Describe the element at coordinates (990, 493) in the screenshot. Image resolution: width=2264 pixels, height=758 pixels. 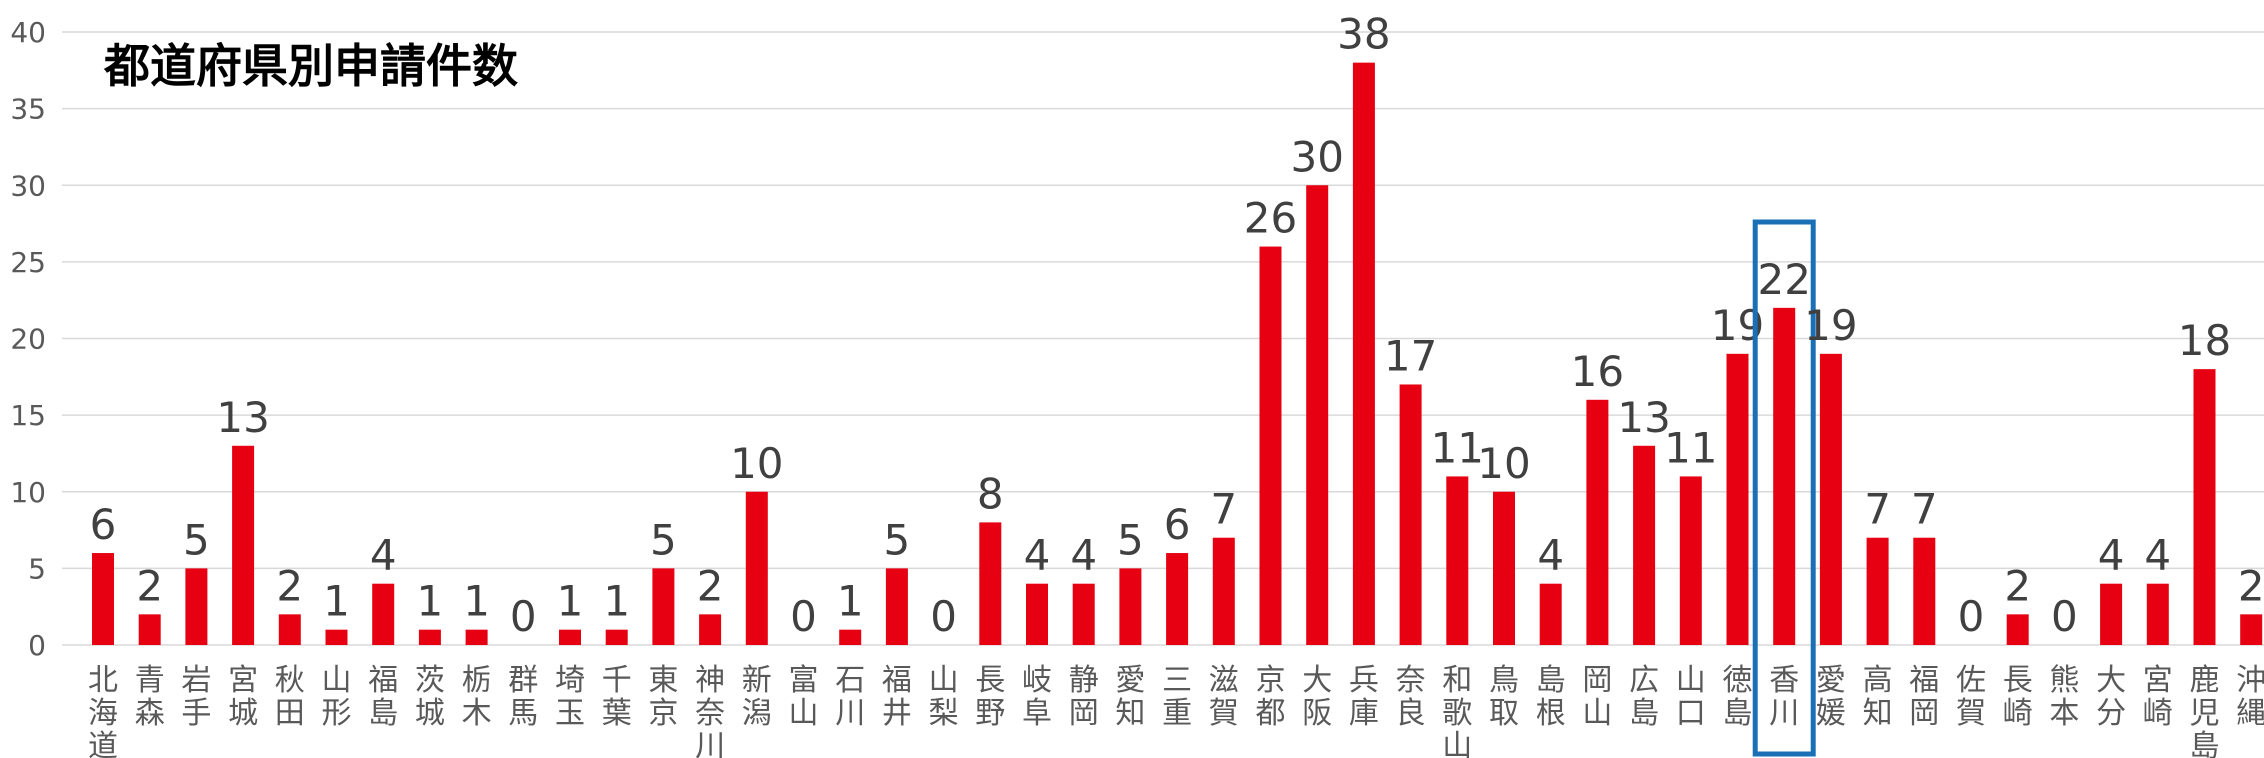
I see `data-label: 8` at that location.